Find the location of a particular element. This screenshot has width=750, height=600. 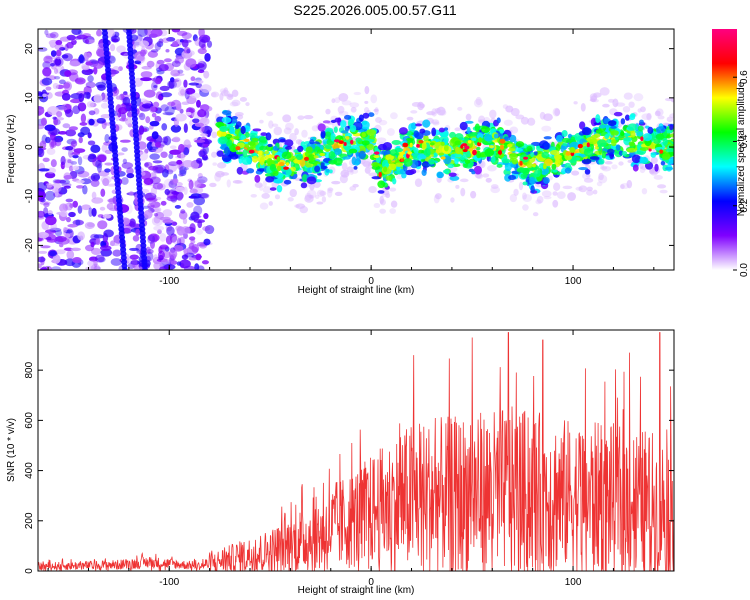

snr-y-tick-label: 800 is located at coordinates (29, 369).